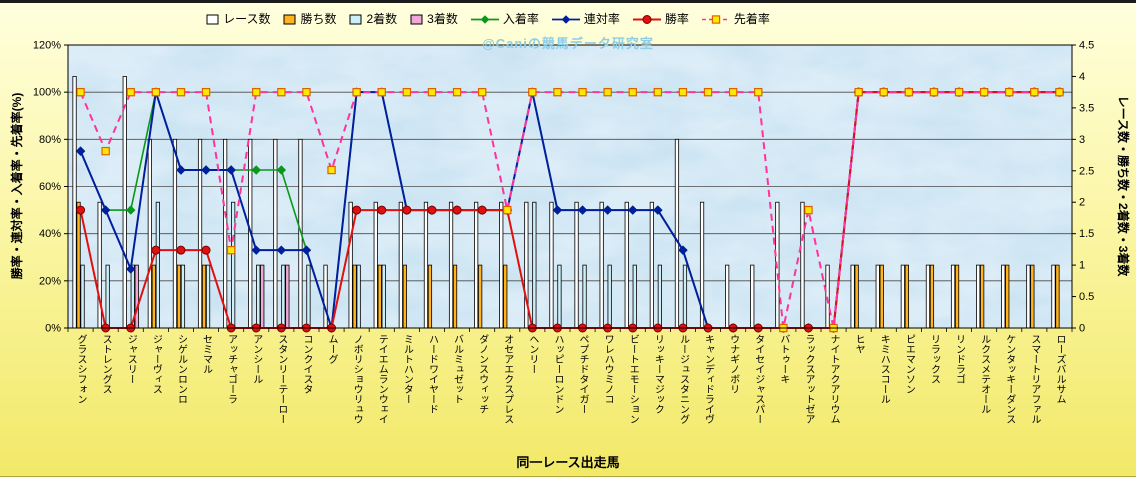  Describe the element at coordinates (1082, 140) in the screenshot. I see `right-tick-label: 3` at that location.